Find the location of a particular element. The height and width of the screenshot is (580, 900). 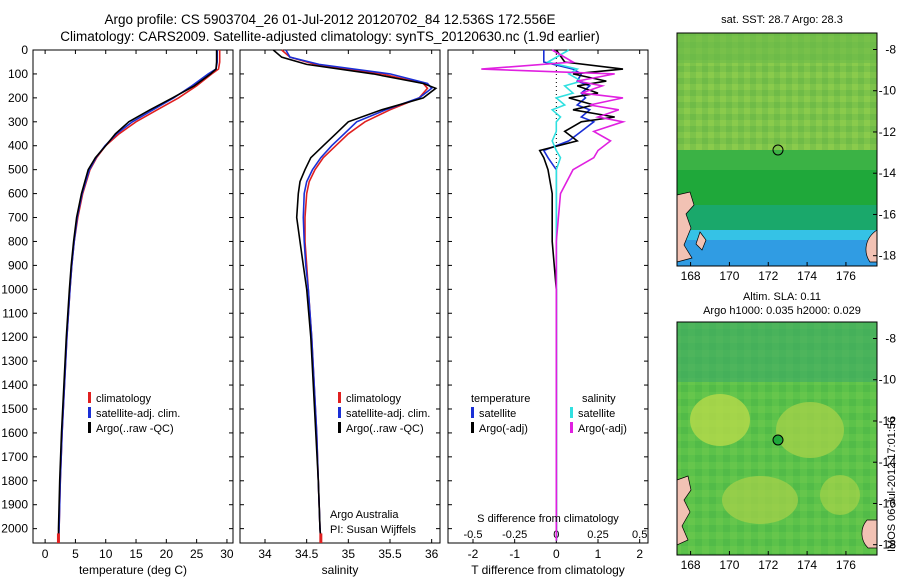

map-y-tick-label: -12 is located at coordinates (888, 421).